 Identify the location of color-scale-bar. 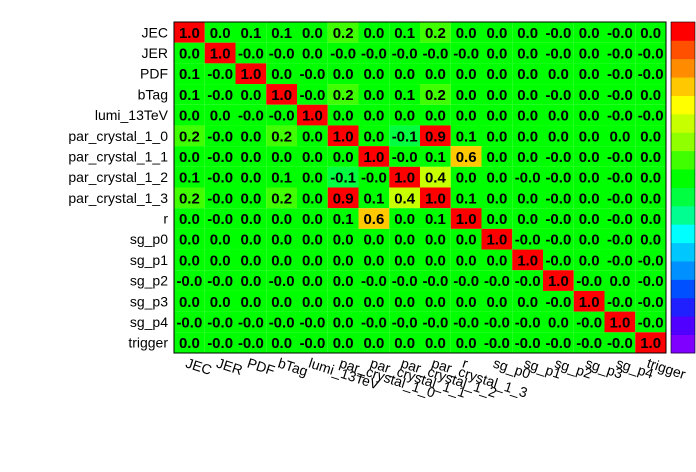
(683, 187).